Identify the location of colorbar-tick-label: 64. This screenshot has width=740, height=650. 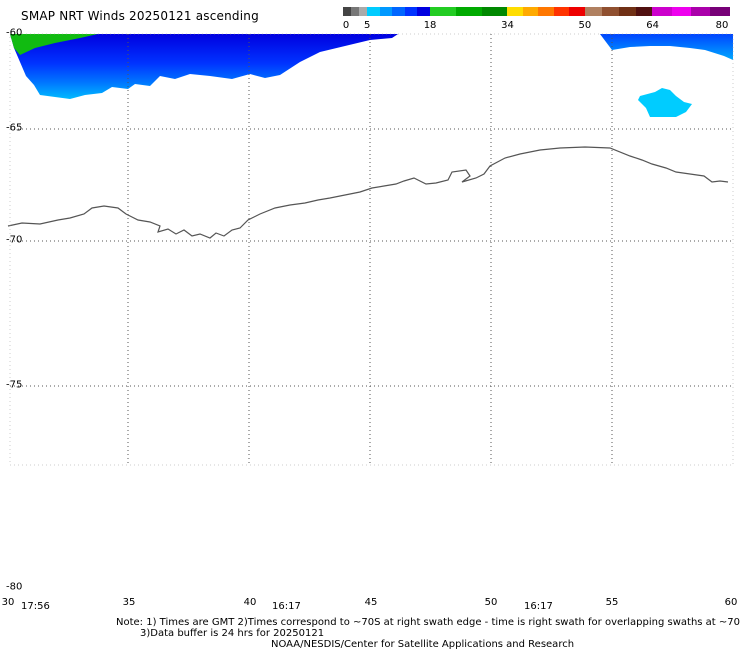
(652, 25).